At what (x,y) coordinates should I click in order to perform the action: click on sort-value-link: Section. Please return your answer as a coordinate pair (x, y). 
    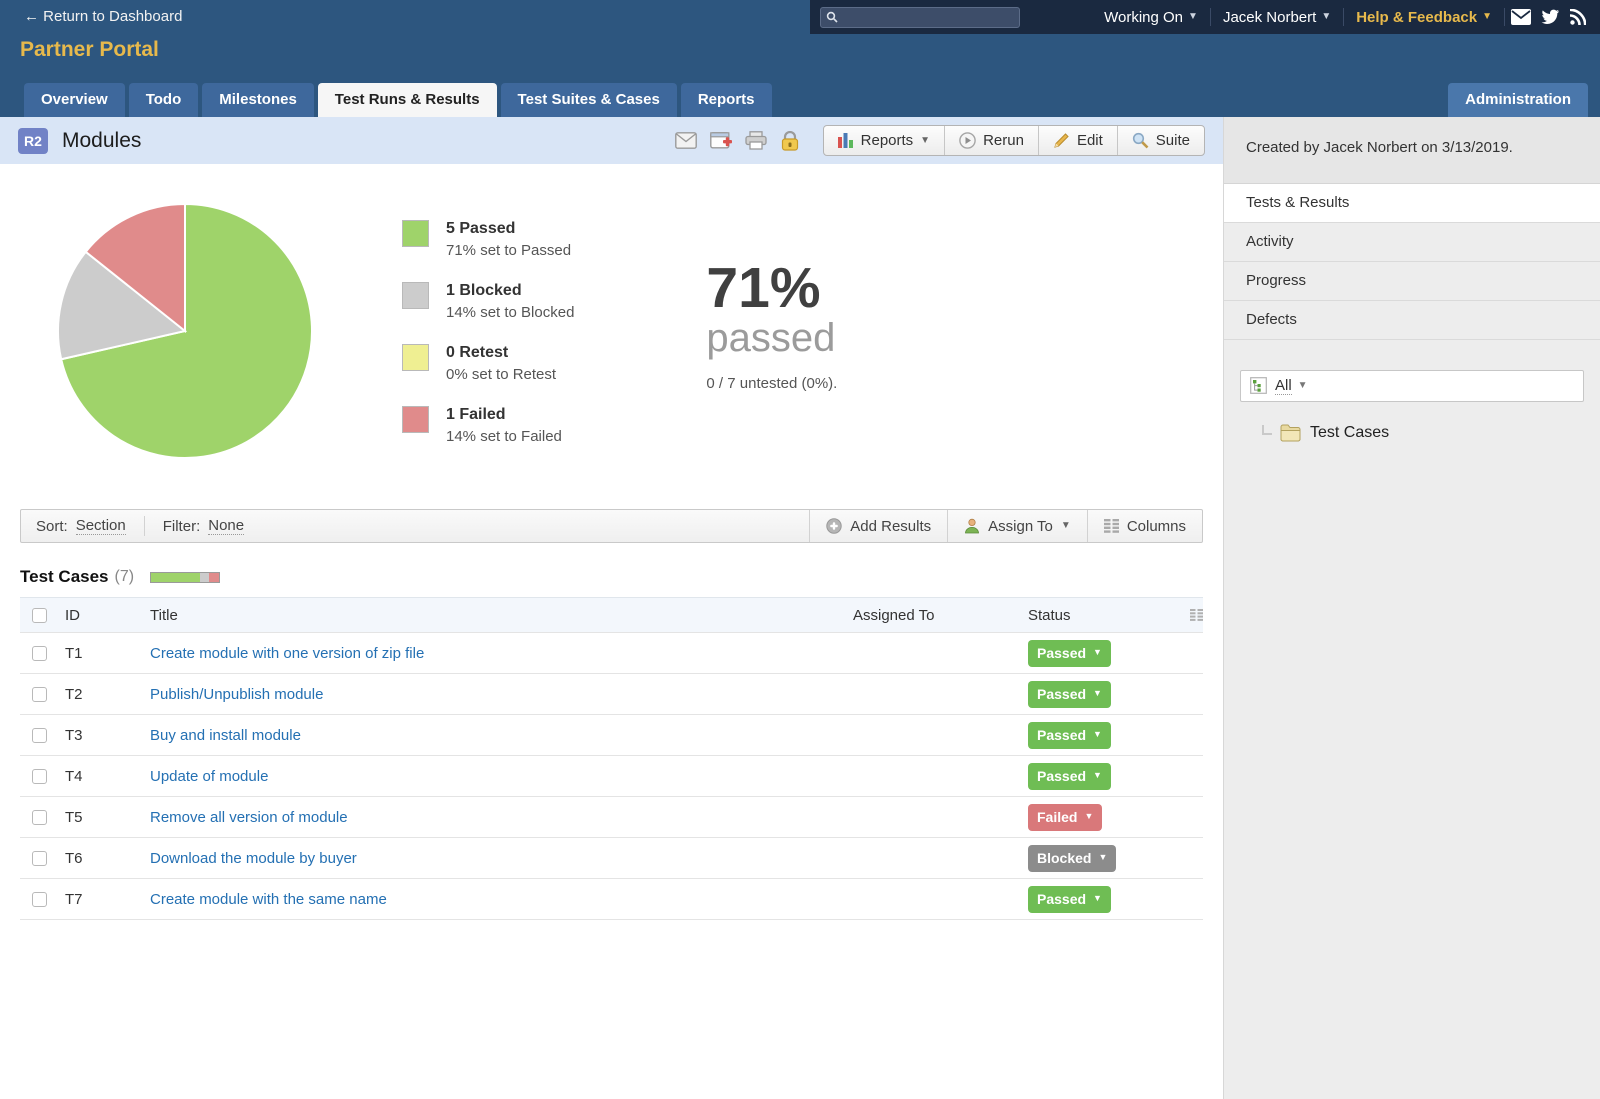
    Looking at the image, I should click on (100, 526).